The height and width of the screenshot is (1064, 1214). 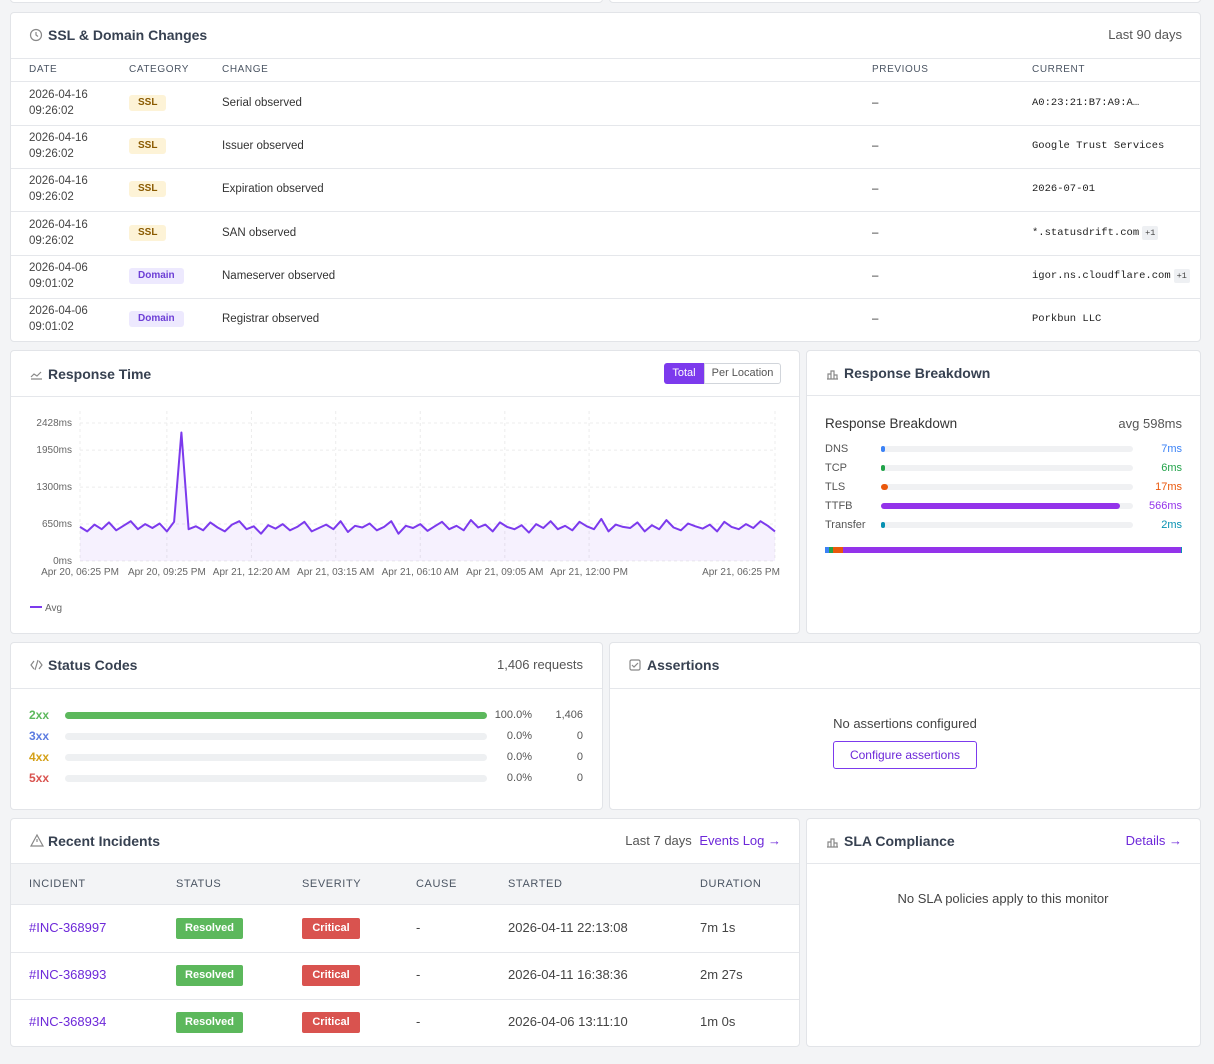 I want to click on toggle-per-location: Per Location, so click(x=742, y=373).